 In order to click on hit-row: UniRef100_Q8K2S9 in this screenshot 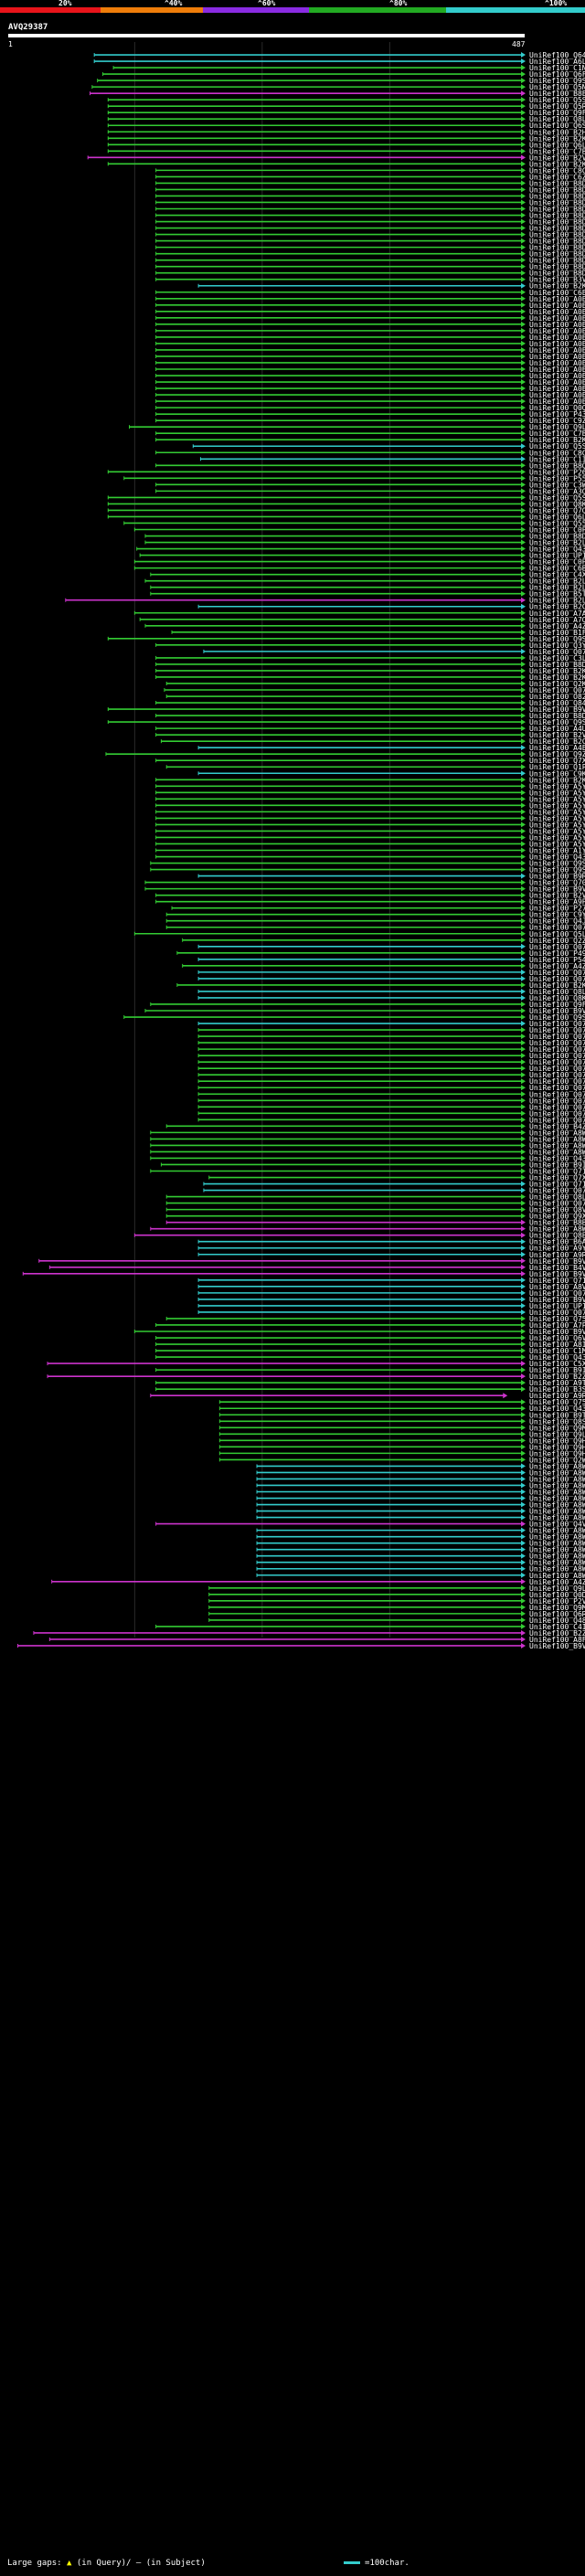, I will do `click(391, 998)`.